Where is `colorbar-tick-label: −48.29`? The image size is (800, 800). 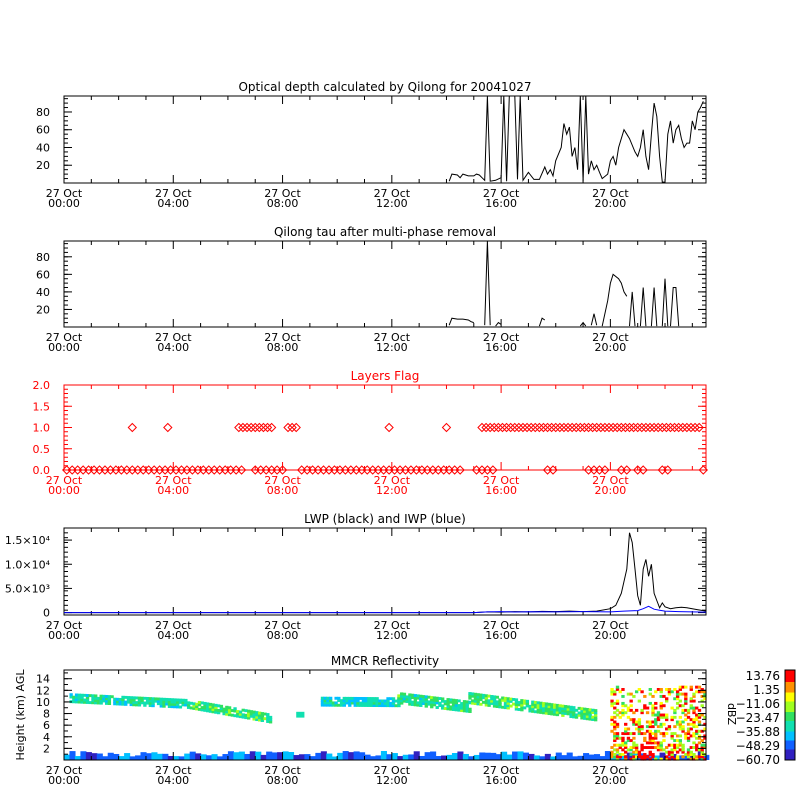
colorbar-tick-label: −48.29 is located at coordinates (758, 746).